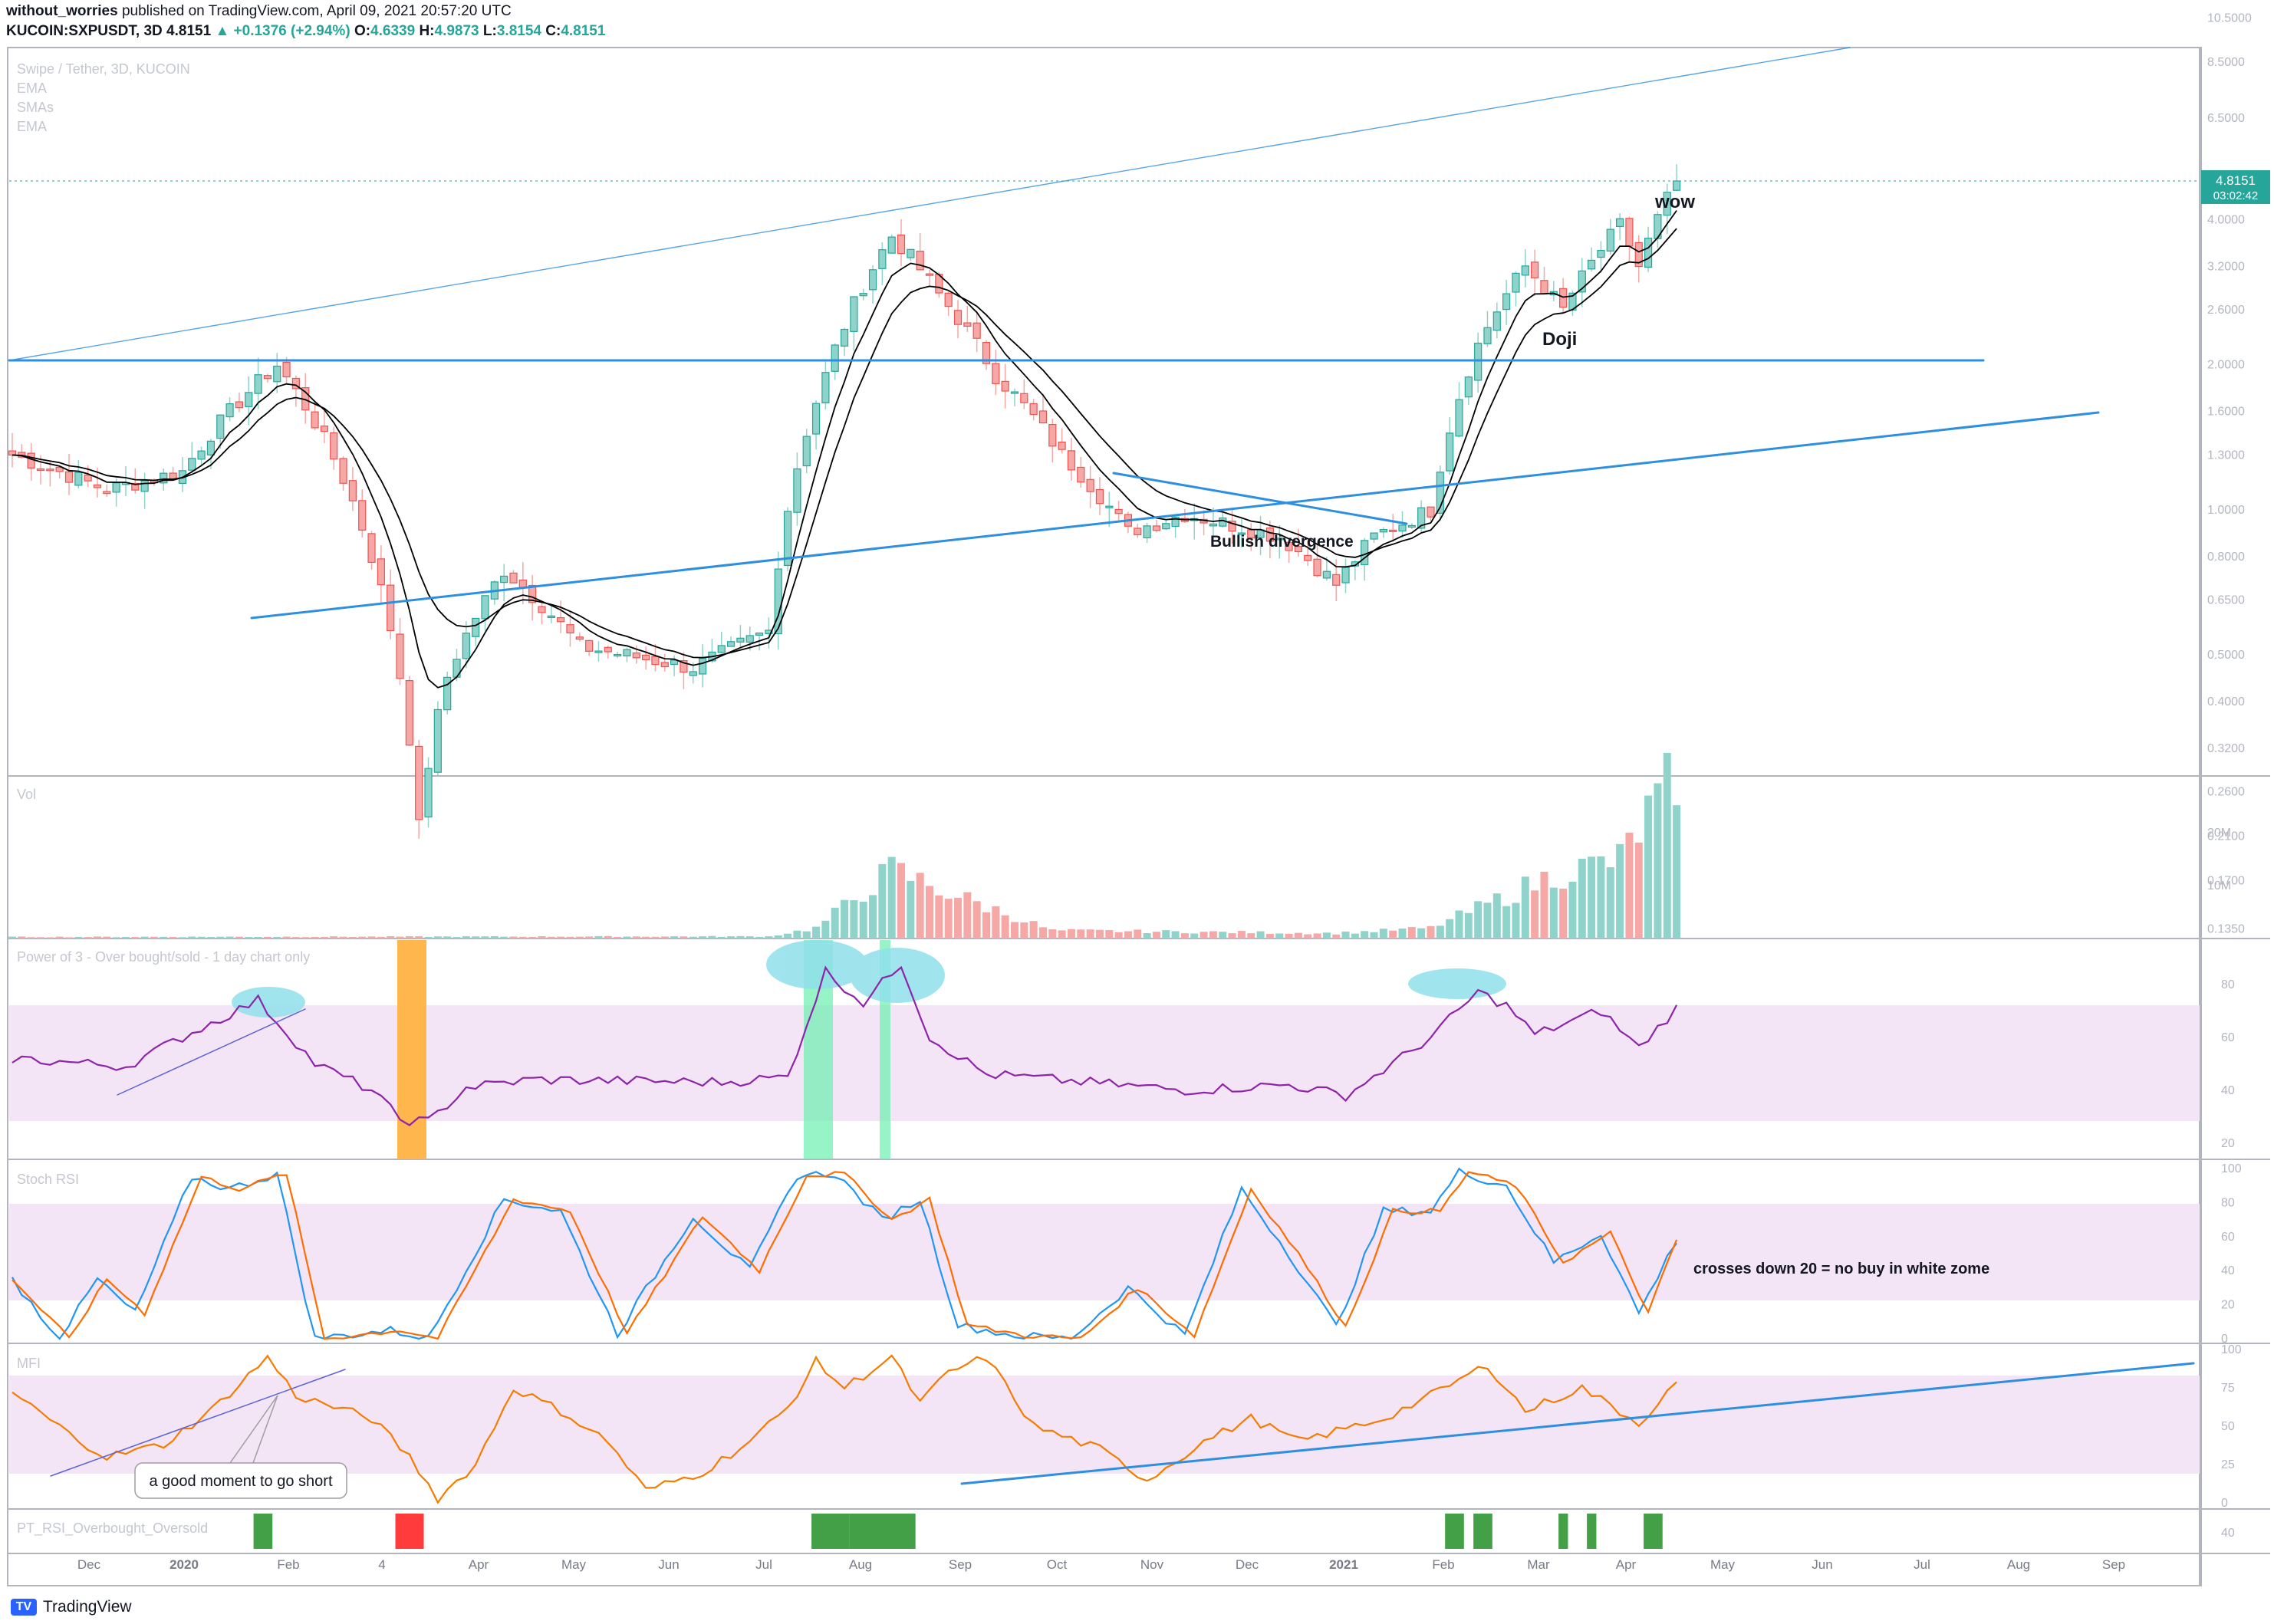  What do you see at coordinates (2219, 833) in the screenshot?
I see `volume-axis-label: 20M` at bounding box center [2219, 833].